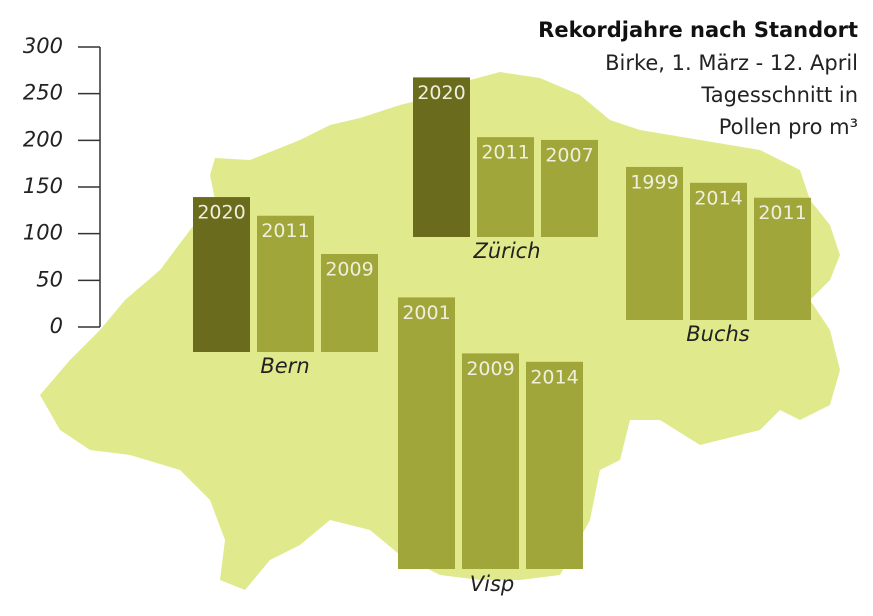 The width and height of the screenshot is (873, 616). Describe the element at coordinates (698, 30) in the screenshot. I see `chart-title: Rekordjahre nach Standort` at that location.